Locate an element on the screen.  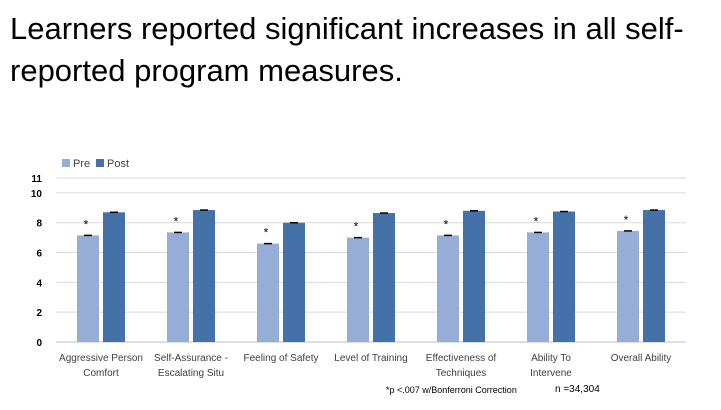
legend-label-pre: Pre is located at coordinates (81, 164).